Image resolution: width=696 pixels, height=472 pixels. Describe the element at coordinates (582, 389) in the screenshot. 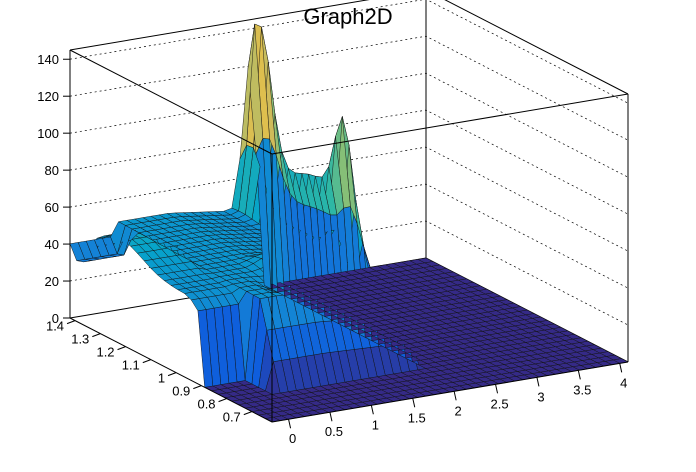

I see `x-tick-label: 3.5` at that location.